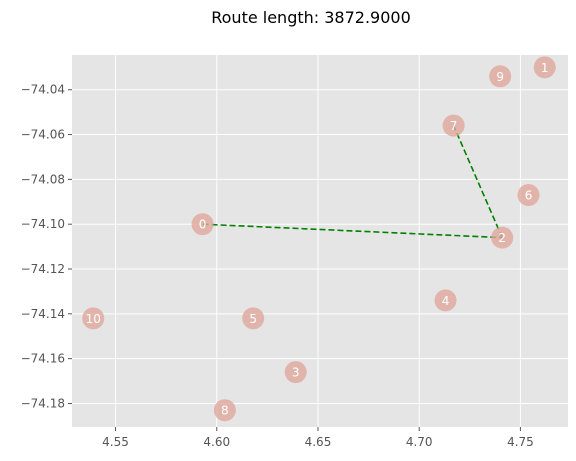 This screenshot has height=461, width=576. I want to click on y-tick-label: −74.06, so click(43, 135).